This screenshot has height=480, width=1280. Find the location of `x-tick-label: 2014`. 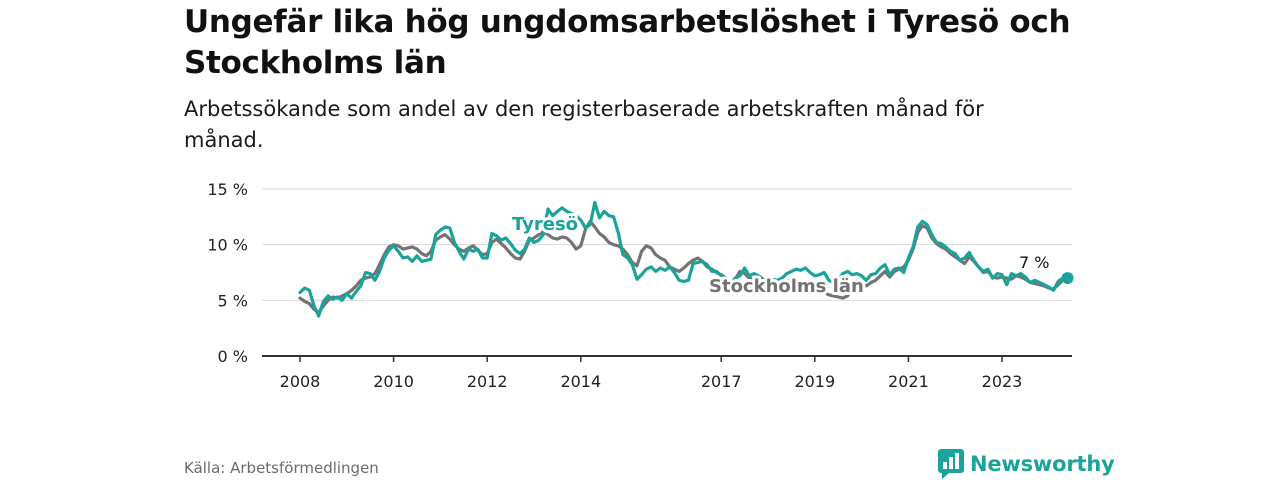

x-tick-label: 2014 is located at coordinates (580, 381).